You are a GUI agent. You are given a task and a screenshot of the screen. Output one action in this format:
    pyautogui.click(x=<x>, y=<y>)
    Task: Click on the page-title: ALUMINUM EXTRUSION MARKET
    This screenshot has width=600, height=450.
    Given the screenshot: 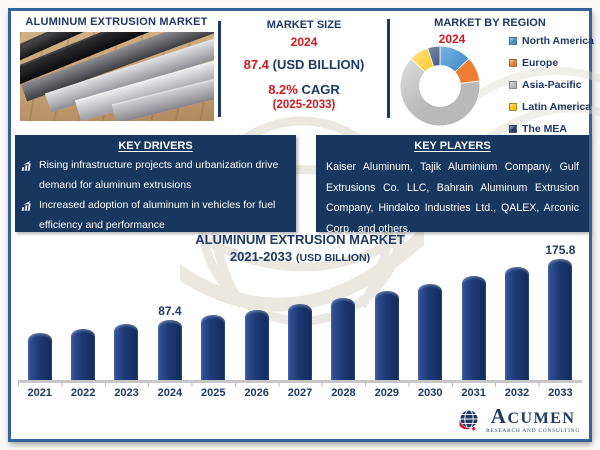 What is the action you would take?
    pyautogui.click(x=116, y=22)
    